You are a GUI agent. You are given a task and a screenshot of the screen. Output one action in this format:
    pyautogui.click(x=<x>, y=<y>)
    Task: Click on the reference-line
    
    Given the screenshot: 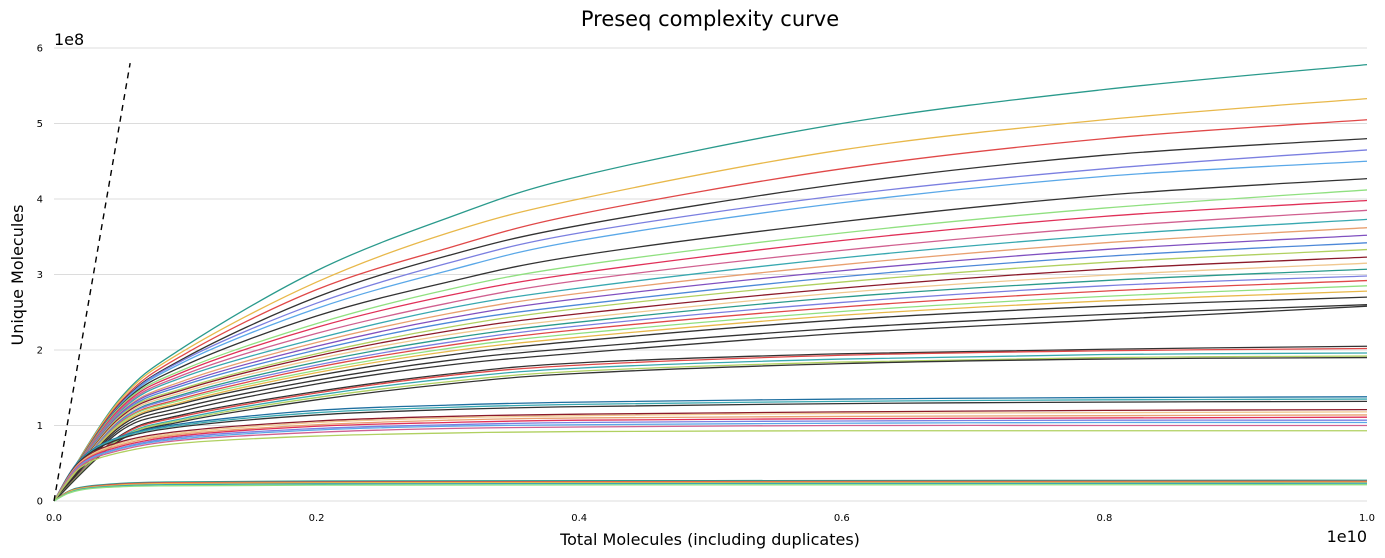 What is the action you would take?
    pyautogui.click(x=92, y=282)
    